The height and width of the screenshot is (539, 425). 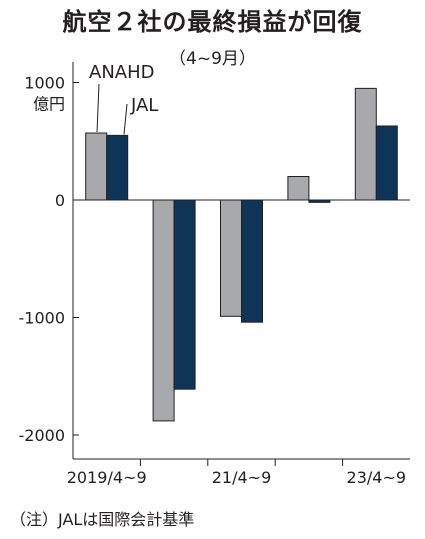 What do you see at coordinates (44, 83) in the screenshot?
I see `y-tick-label: 1000` at bounding box center [44, 83].